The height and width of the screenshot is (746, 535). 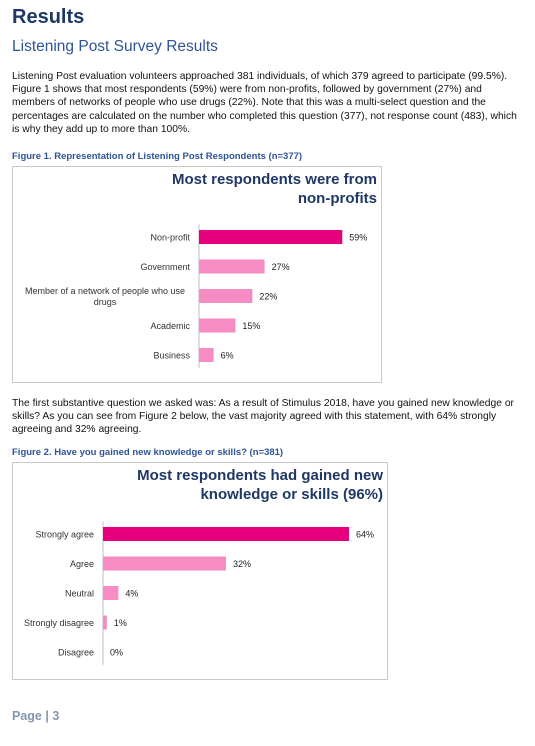 I want to click on category-label: drugs, so click(x=105, y=302).